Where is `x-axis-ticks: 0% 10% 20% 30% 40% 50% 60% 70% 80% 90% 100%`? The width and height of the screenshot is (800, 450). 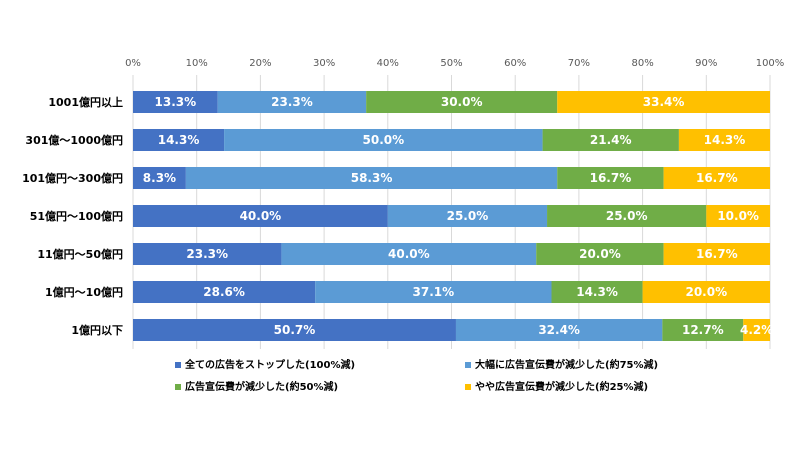 x-axis-ticks: 0% 10% 20% 30% 40% 50% 60% 70% 80% 90% 100% is located at coordinates (454, 63).